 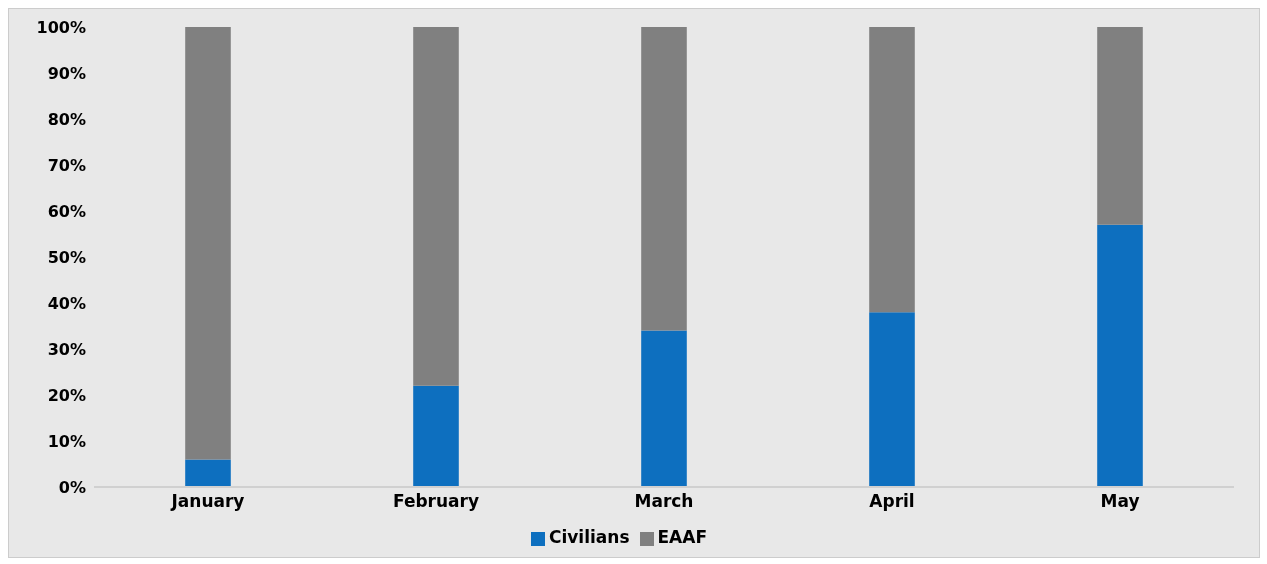 I want to click on y-tick-label: 90%, so click(x=66, y=73).